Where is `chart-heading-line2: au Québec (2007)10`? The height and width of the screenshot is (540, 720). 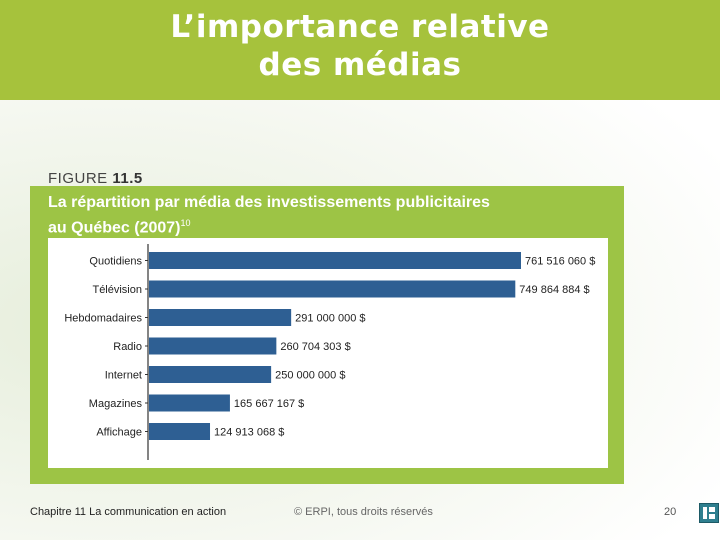 chart-heading-line2: au Québec (2007)10 is located at coordinates (328, 225).